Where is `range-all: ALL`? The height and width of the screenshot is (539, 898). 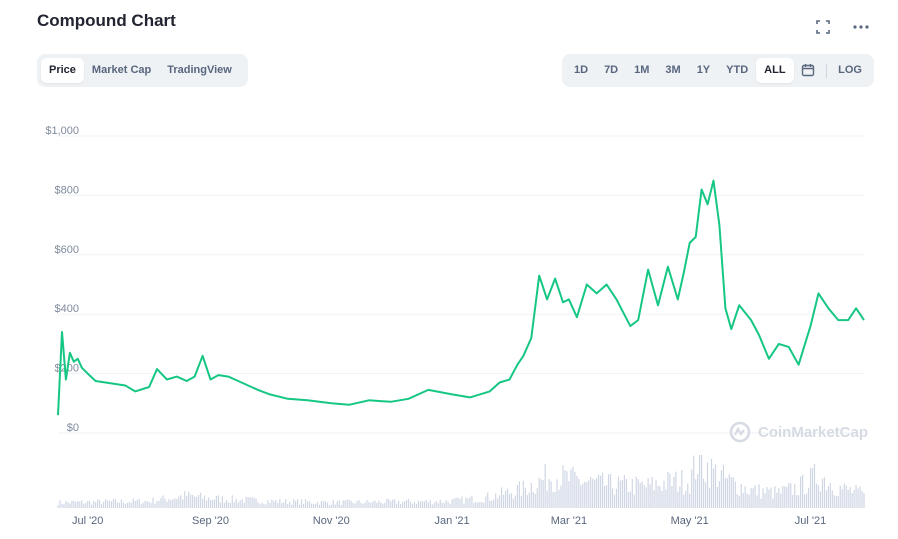 range-all: ALL is located at coordinates (775, 70).